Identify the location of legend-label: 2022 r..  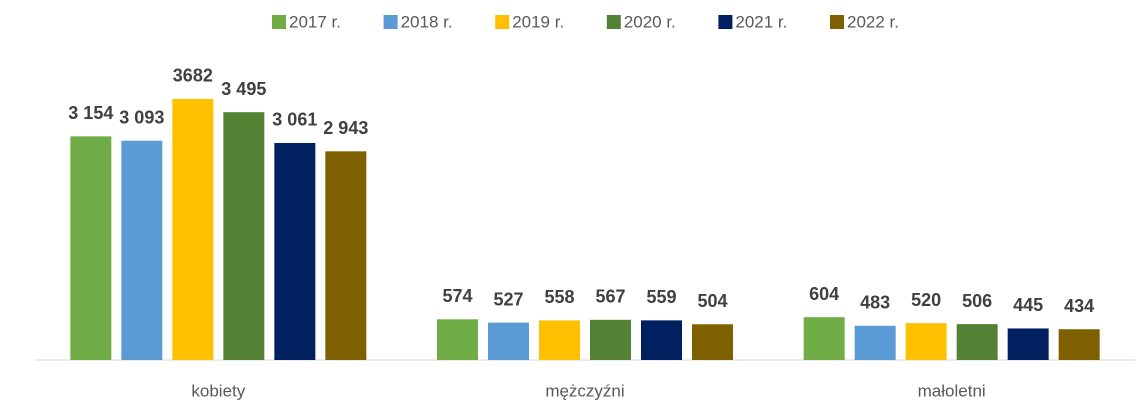
(873, 21).